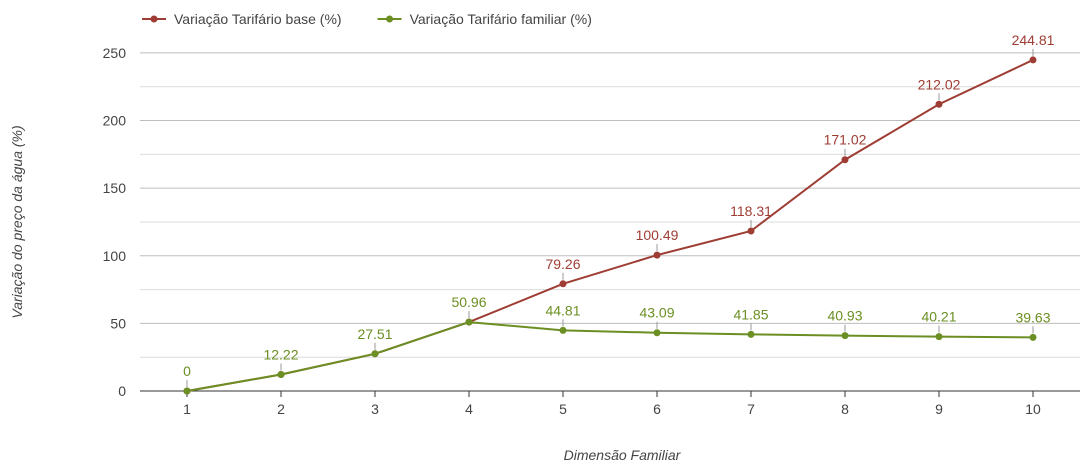  I want to click on data-label: 212.02, so click(939, 84).